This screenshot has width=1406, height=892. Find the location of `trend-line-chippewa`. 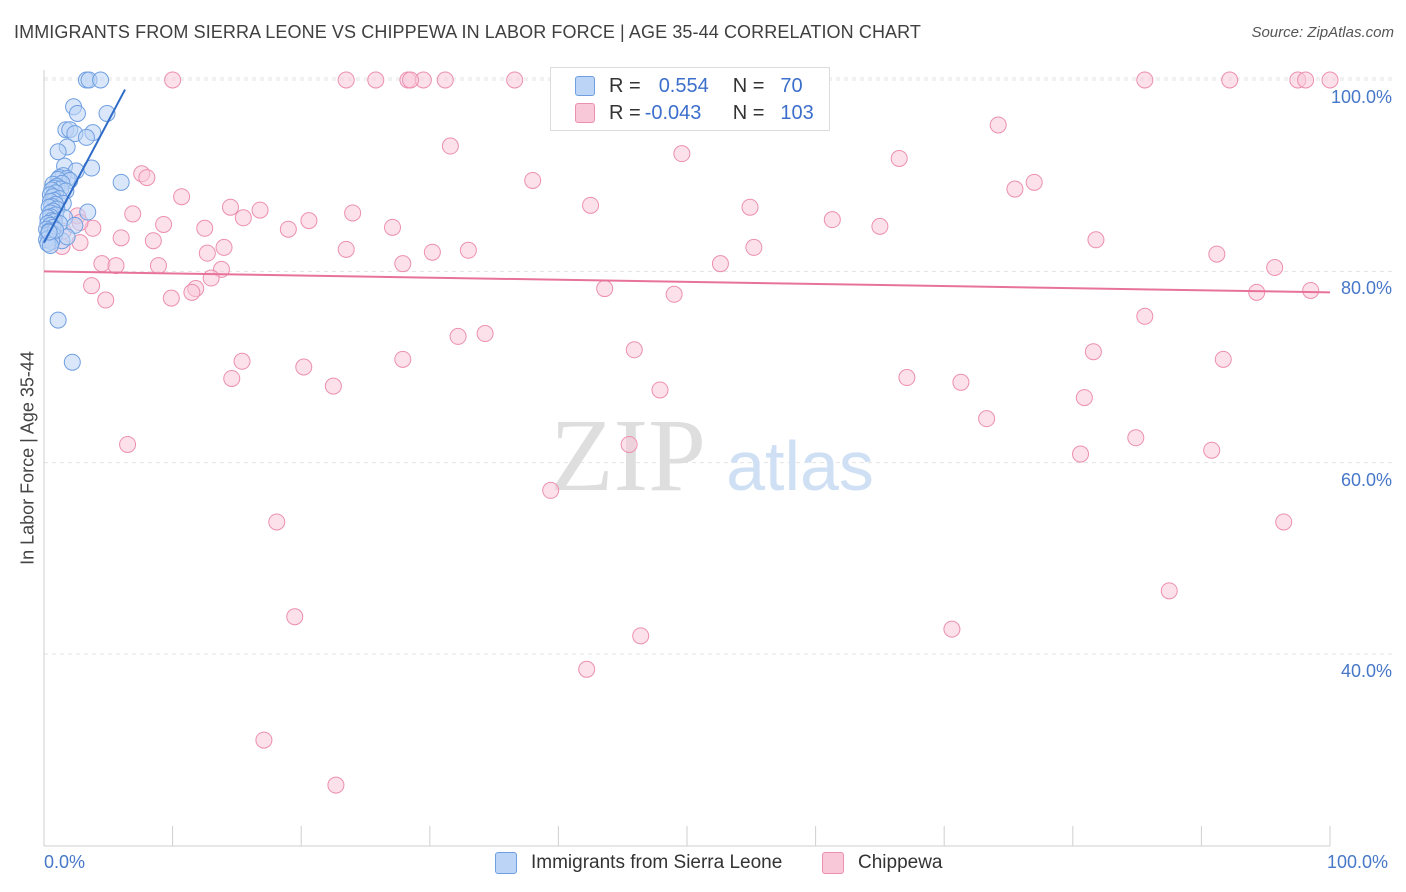

trend-line-chippewa is located at coordinates (687, 282).